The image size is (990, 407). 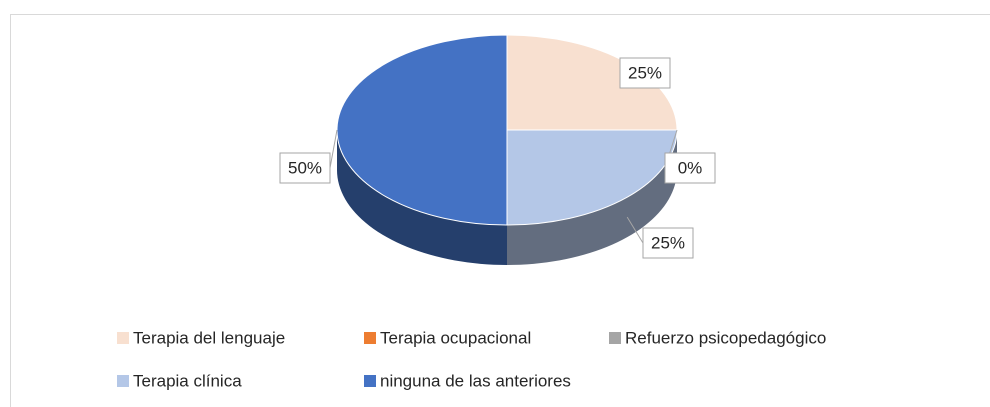 What do you see at coordinates (455, 337) in the screenshot?
I see `legend-label: Terapia ocupacional` at bounding box center [455, 337].